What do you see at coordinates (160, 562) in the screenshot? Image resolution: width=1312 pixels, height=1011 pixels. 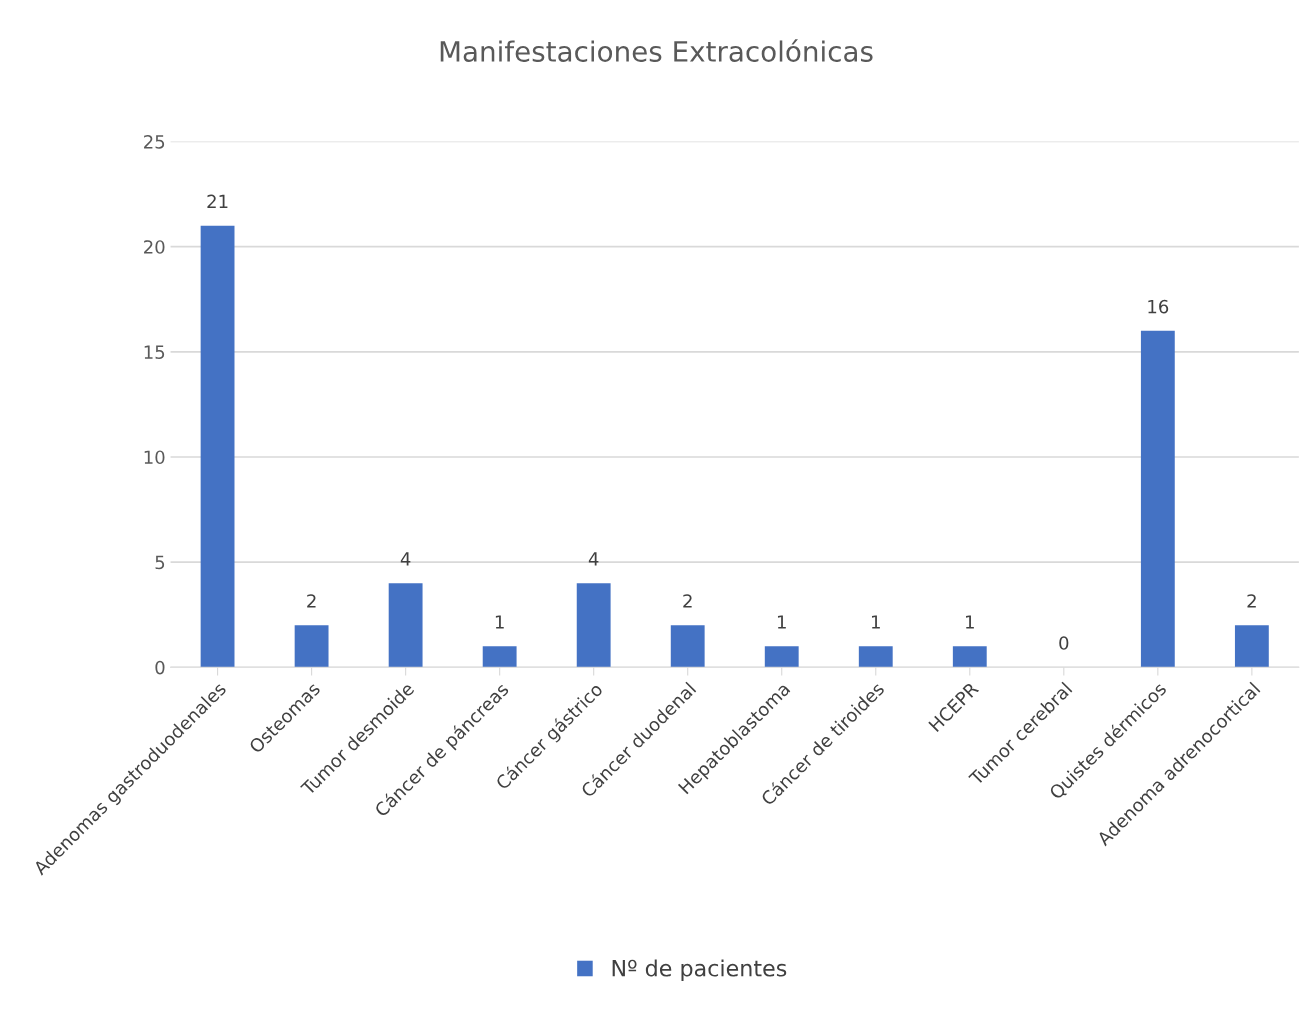 I see `y-tick-label: 5` at bounding box center [160, 562].